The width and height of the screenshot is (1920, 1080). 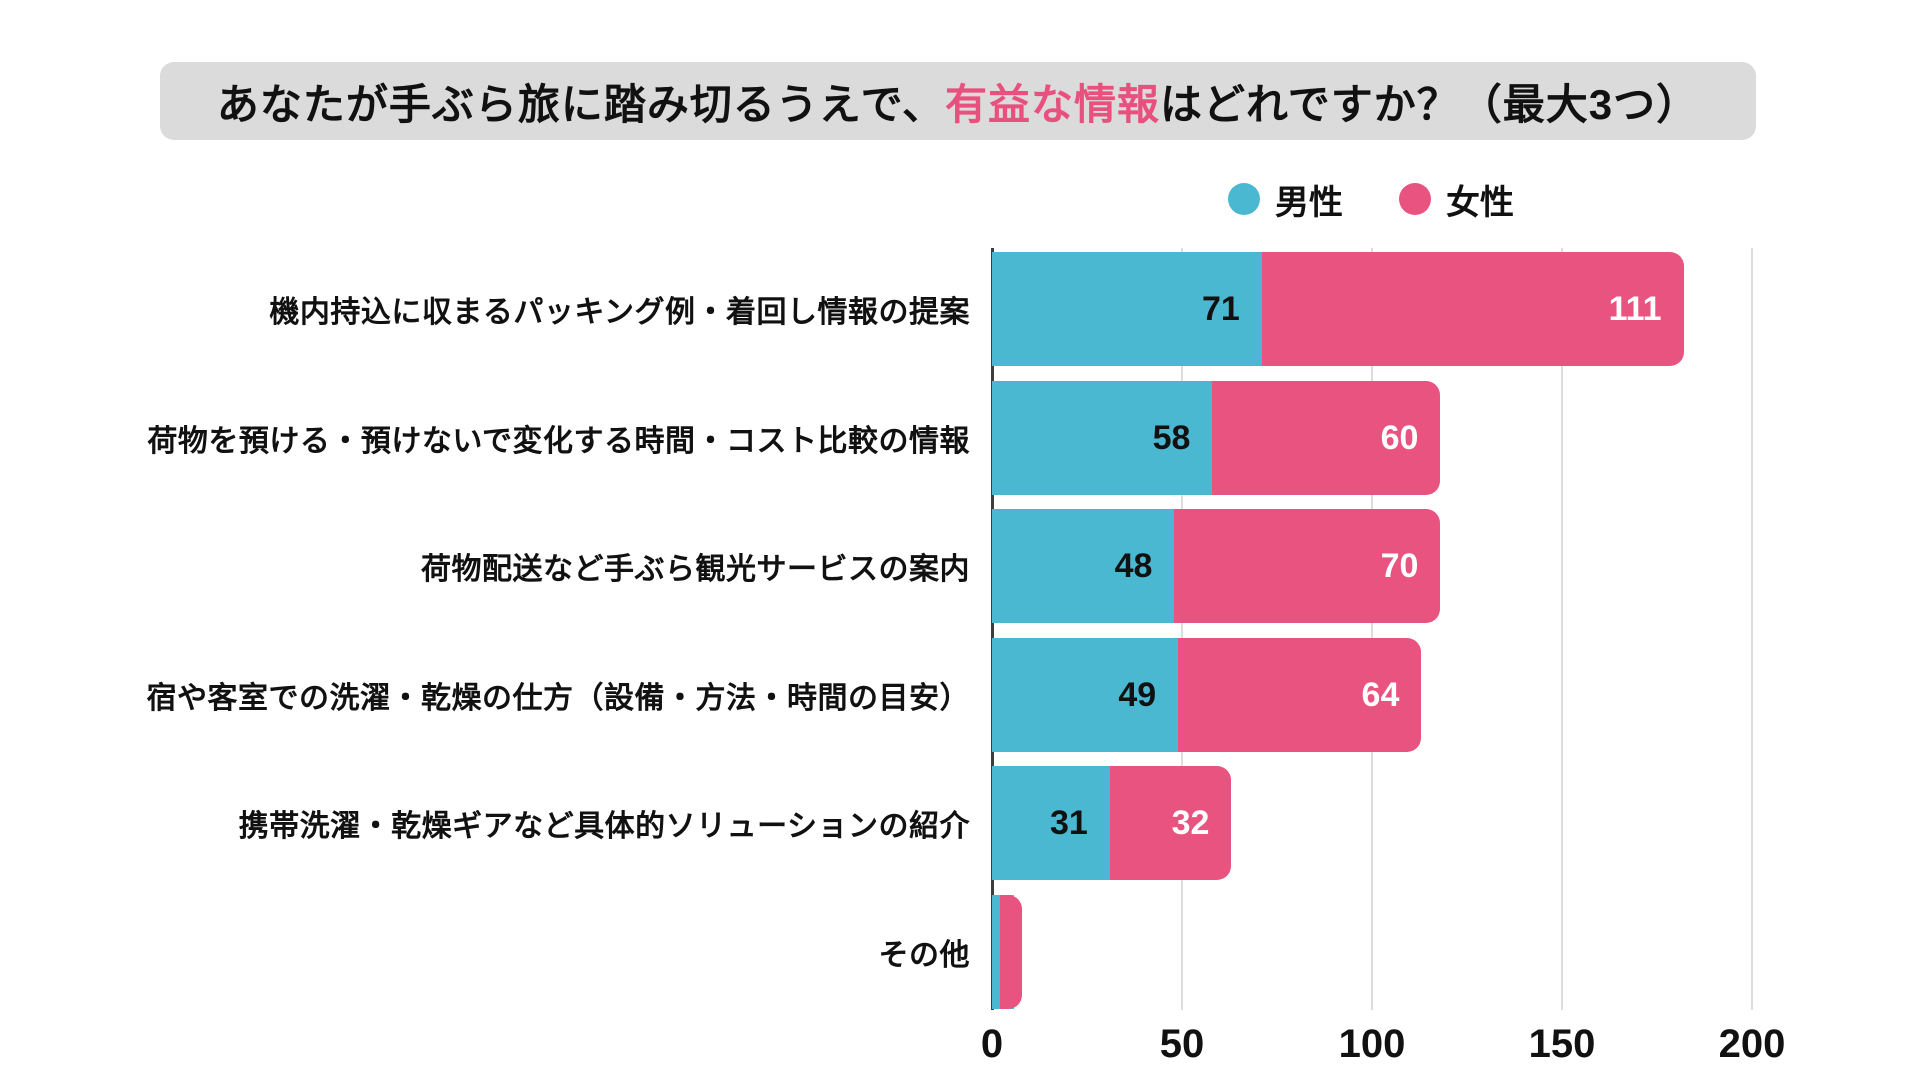 I want to click on value-label: 111, so click(x=1635, y=309).